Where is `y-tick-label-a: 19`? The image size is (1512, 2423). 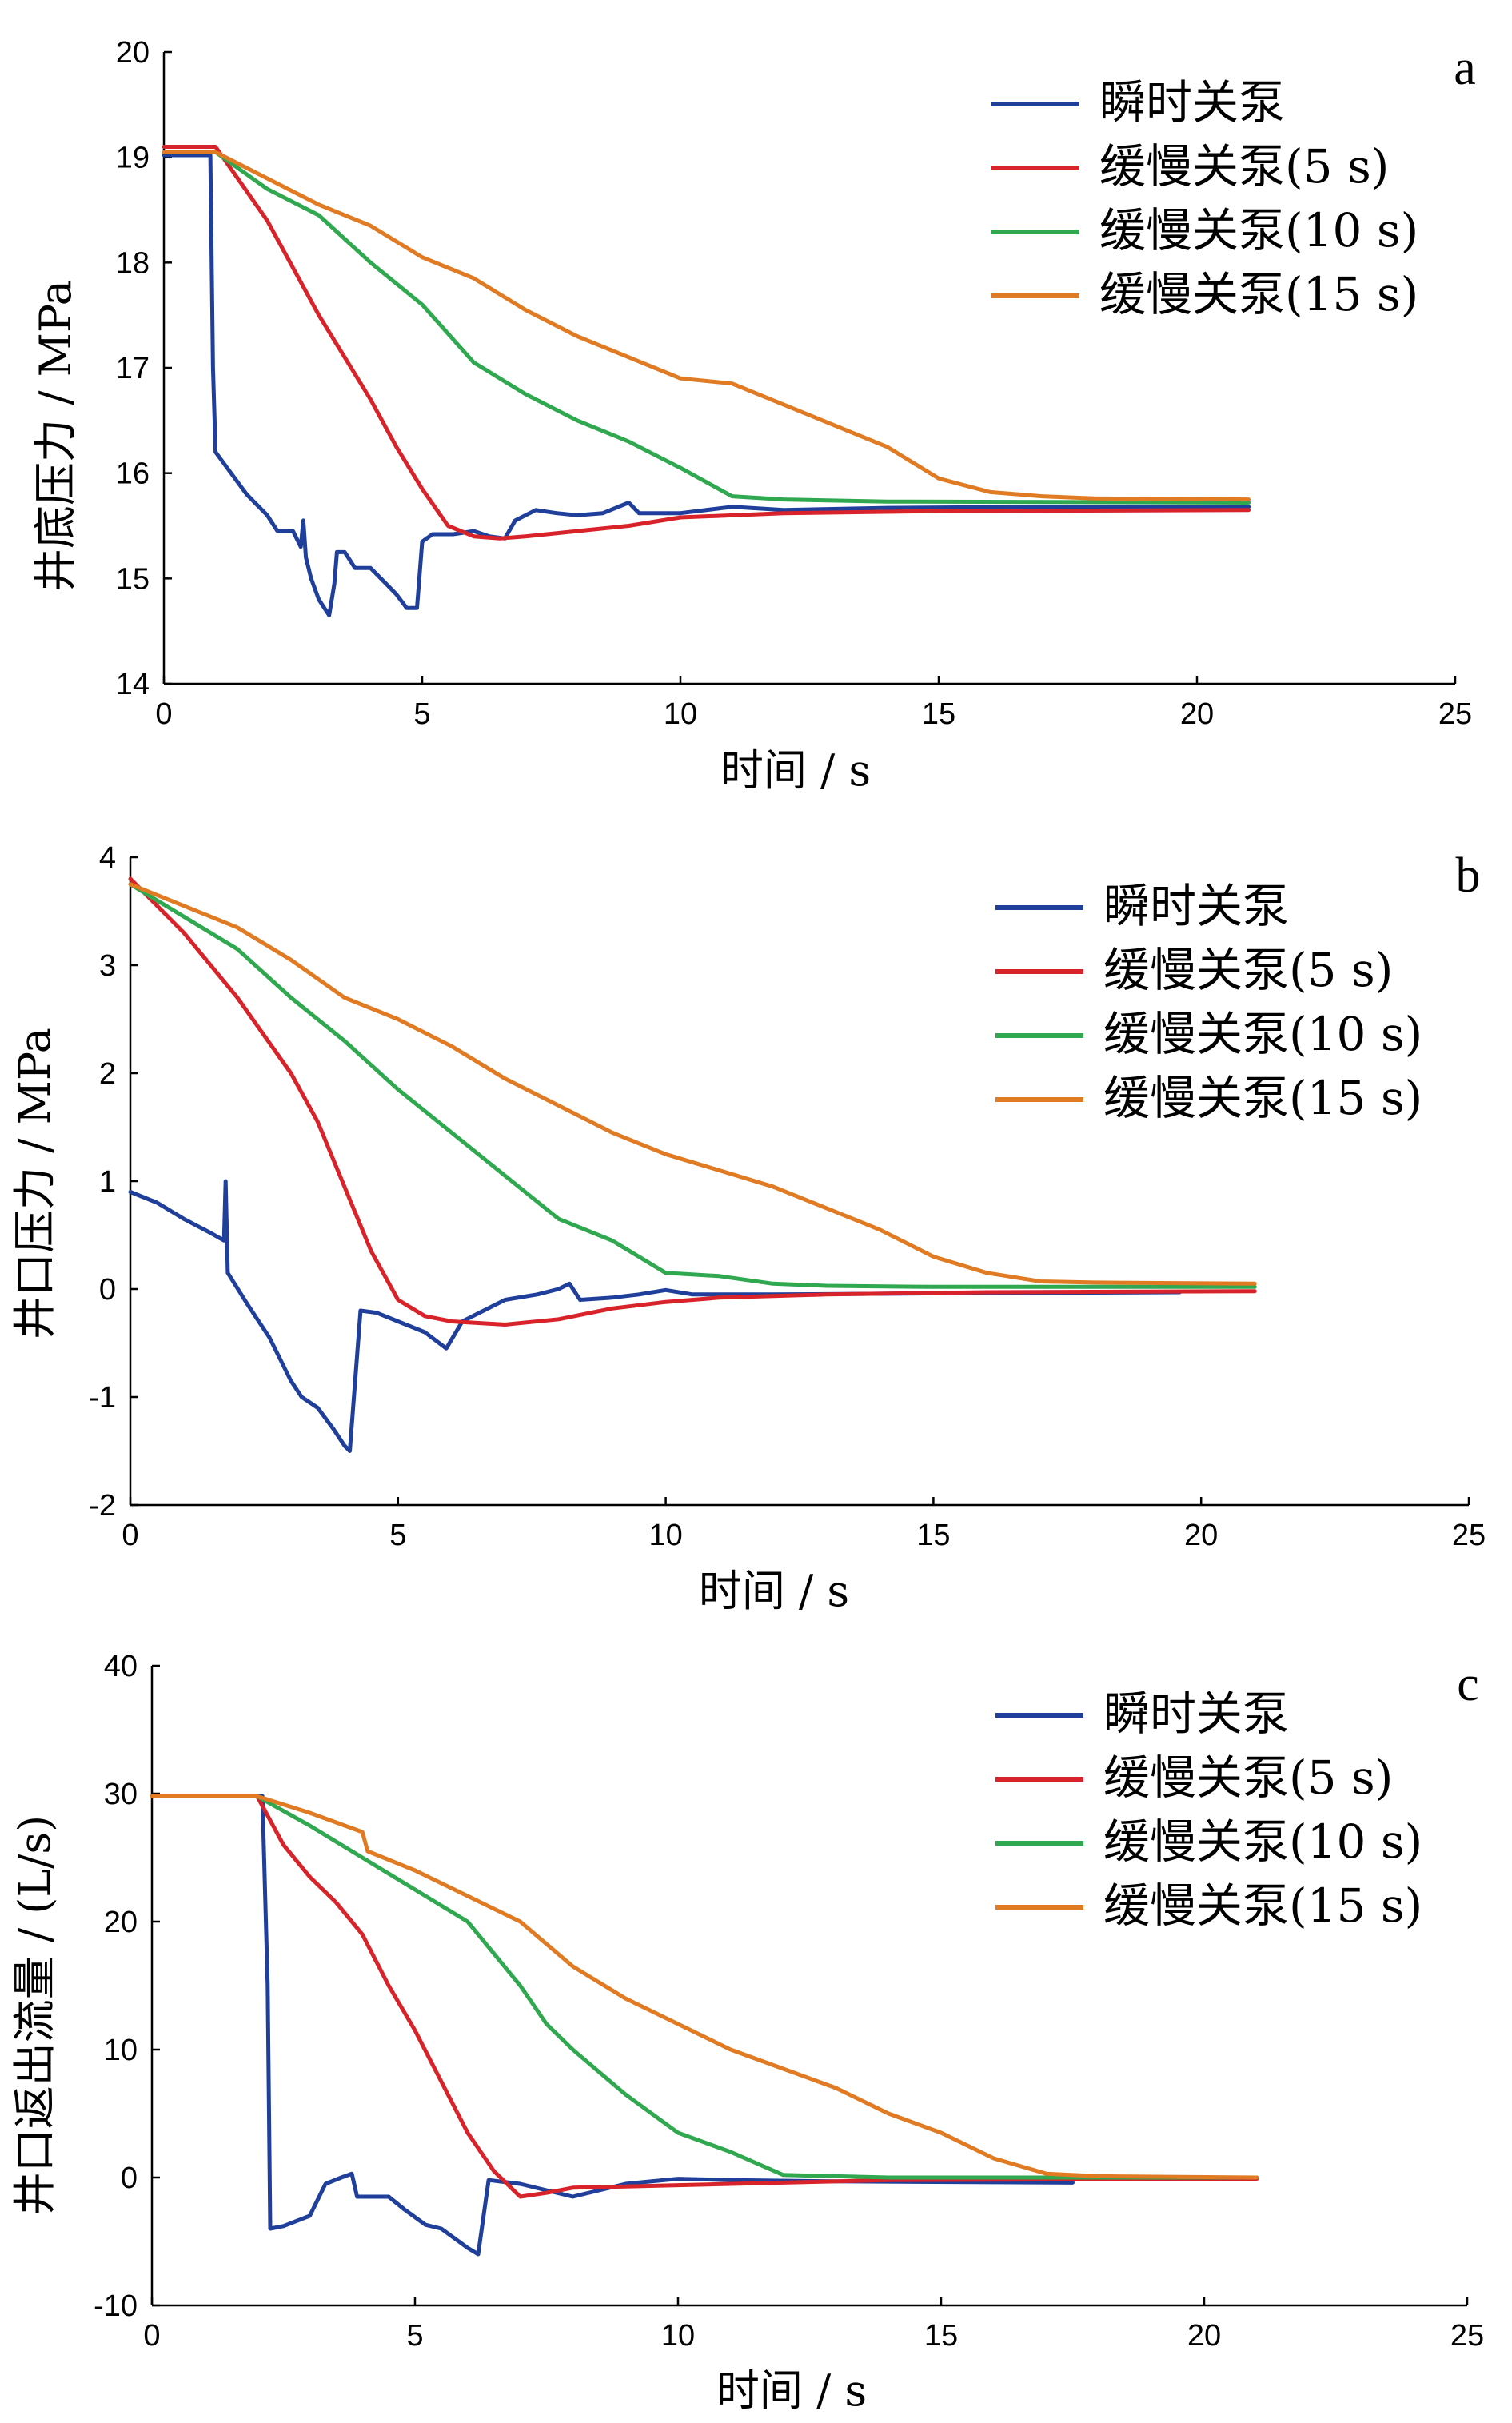 y-tick-label-a: 19 is located at coordinates (133, 158).